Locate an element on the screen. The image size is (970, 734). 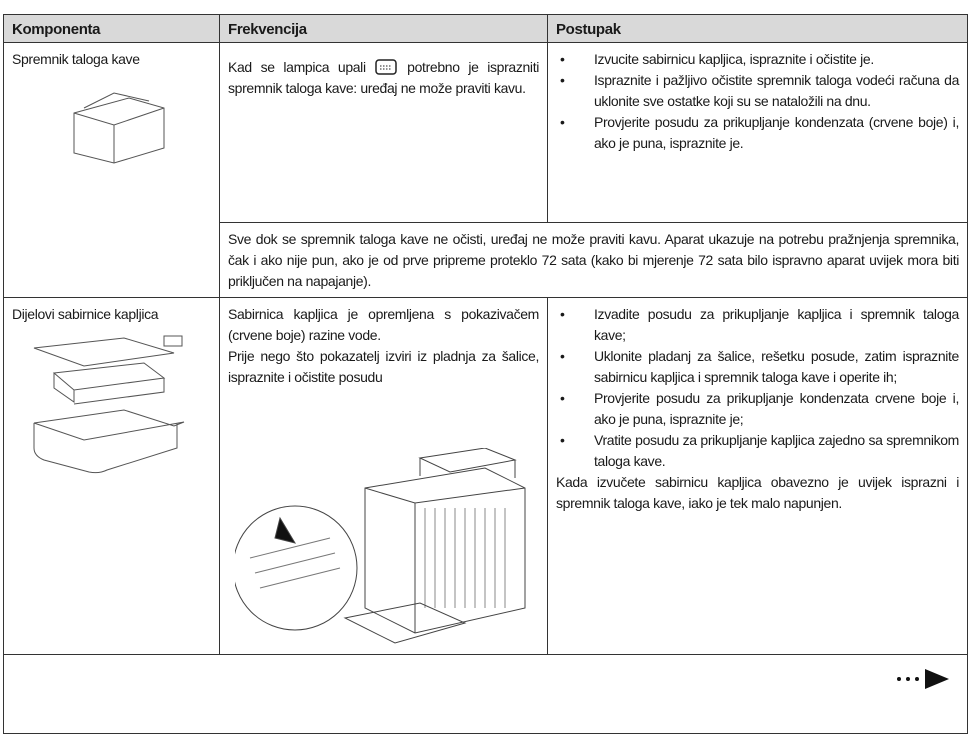
component: Spremnik taloga kave is located at coordinates (76, 59).